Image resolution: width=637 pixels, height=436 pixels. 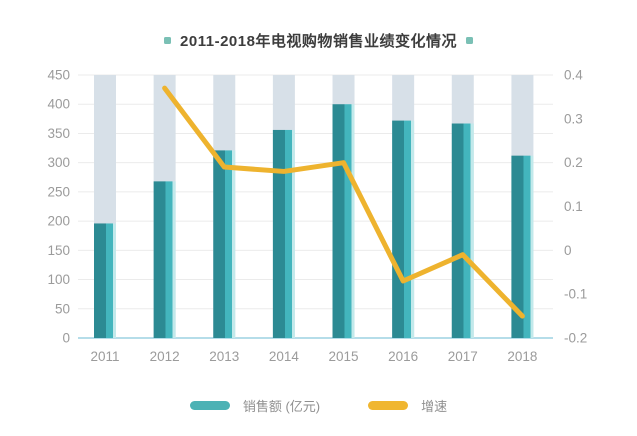 What do you see at coordinates (165, 356) in the screenshot?
I see `x-axis-label-2012: 2012` at bounding box center [165, 356].